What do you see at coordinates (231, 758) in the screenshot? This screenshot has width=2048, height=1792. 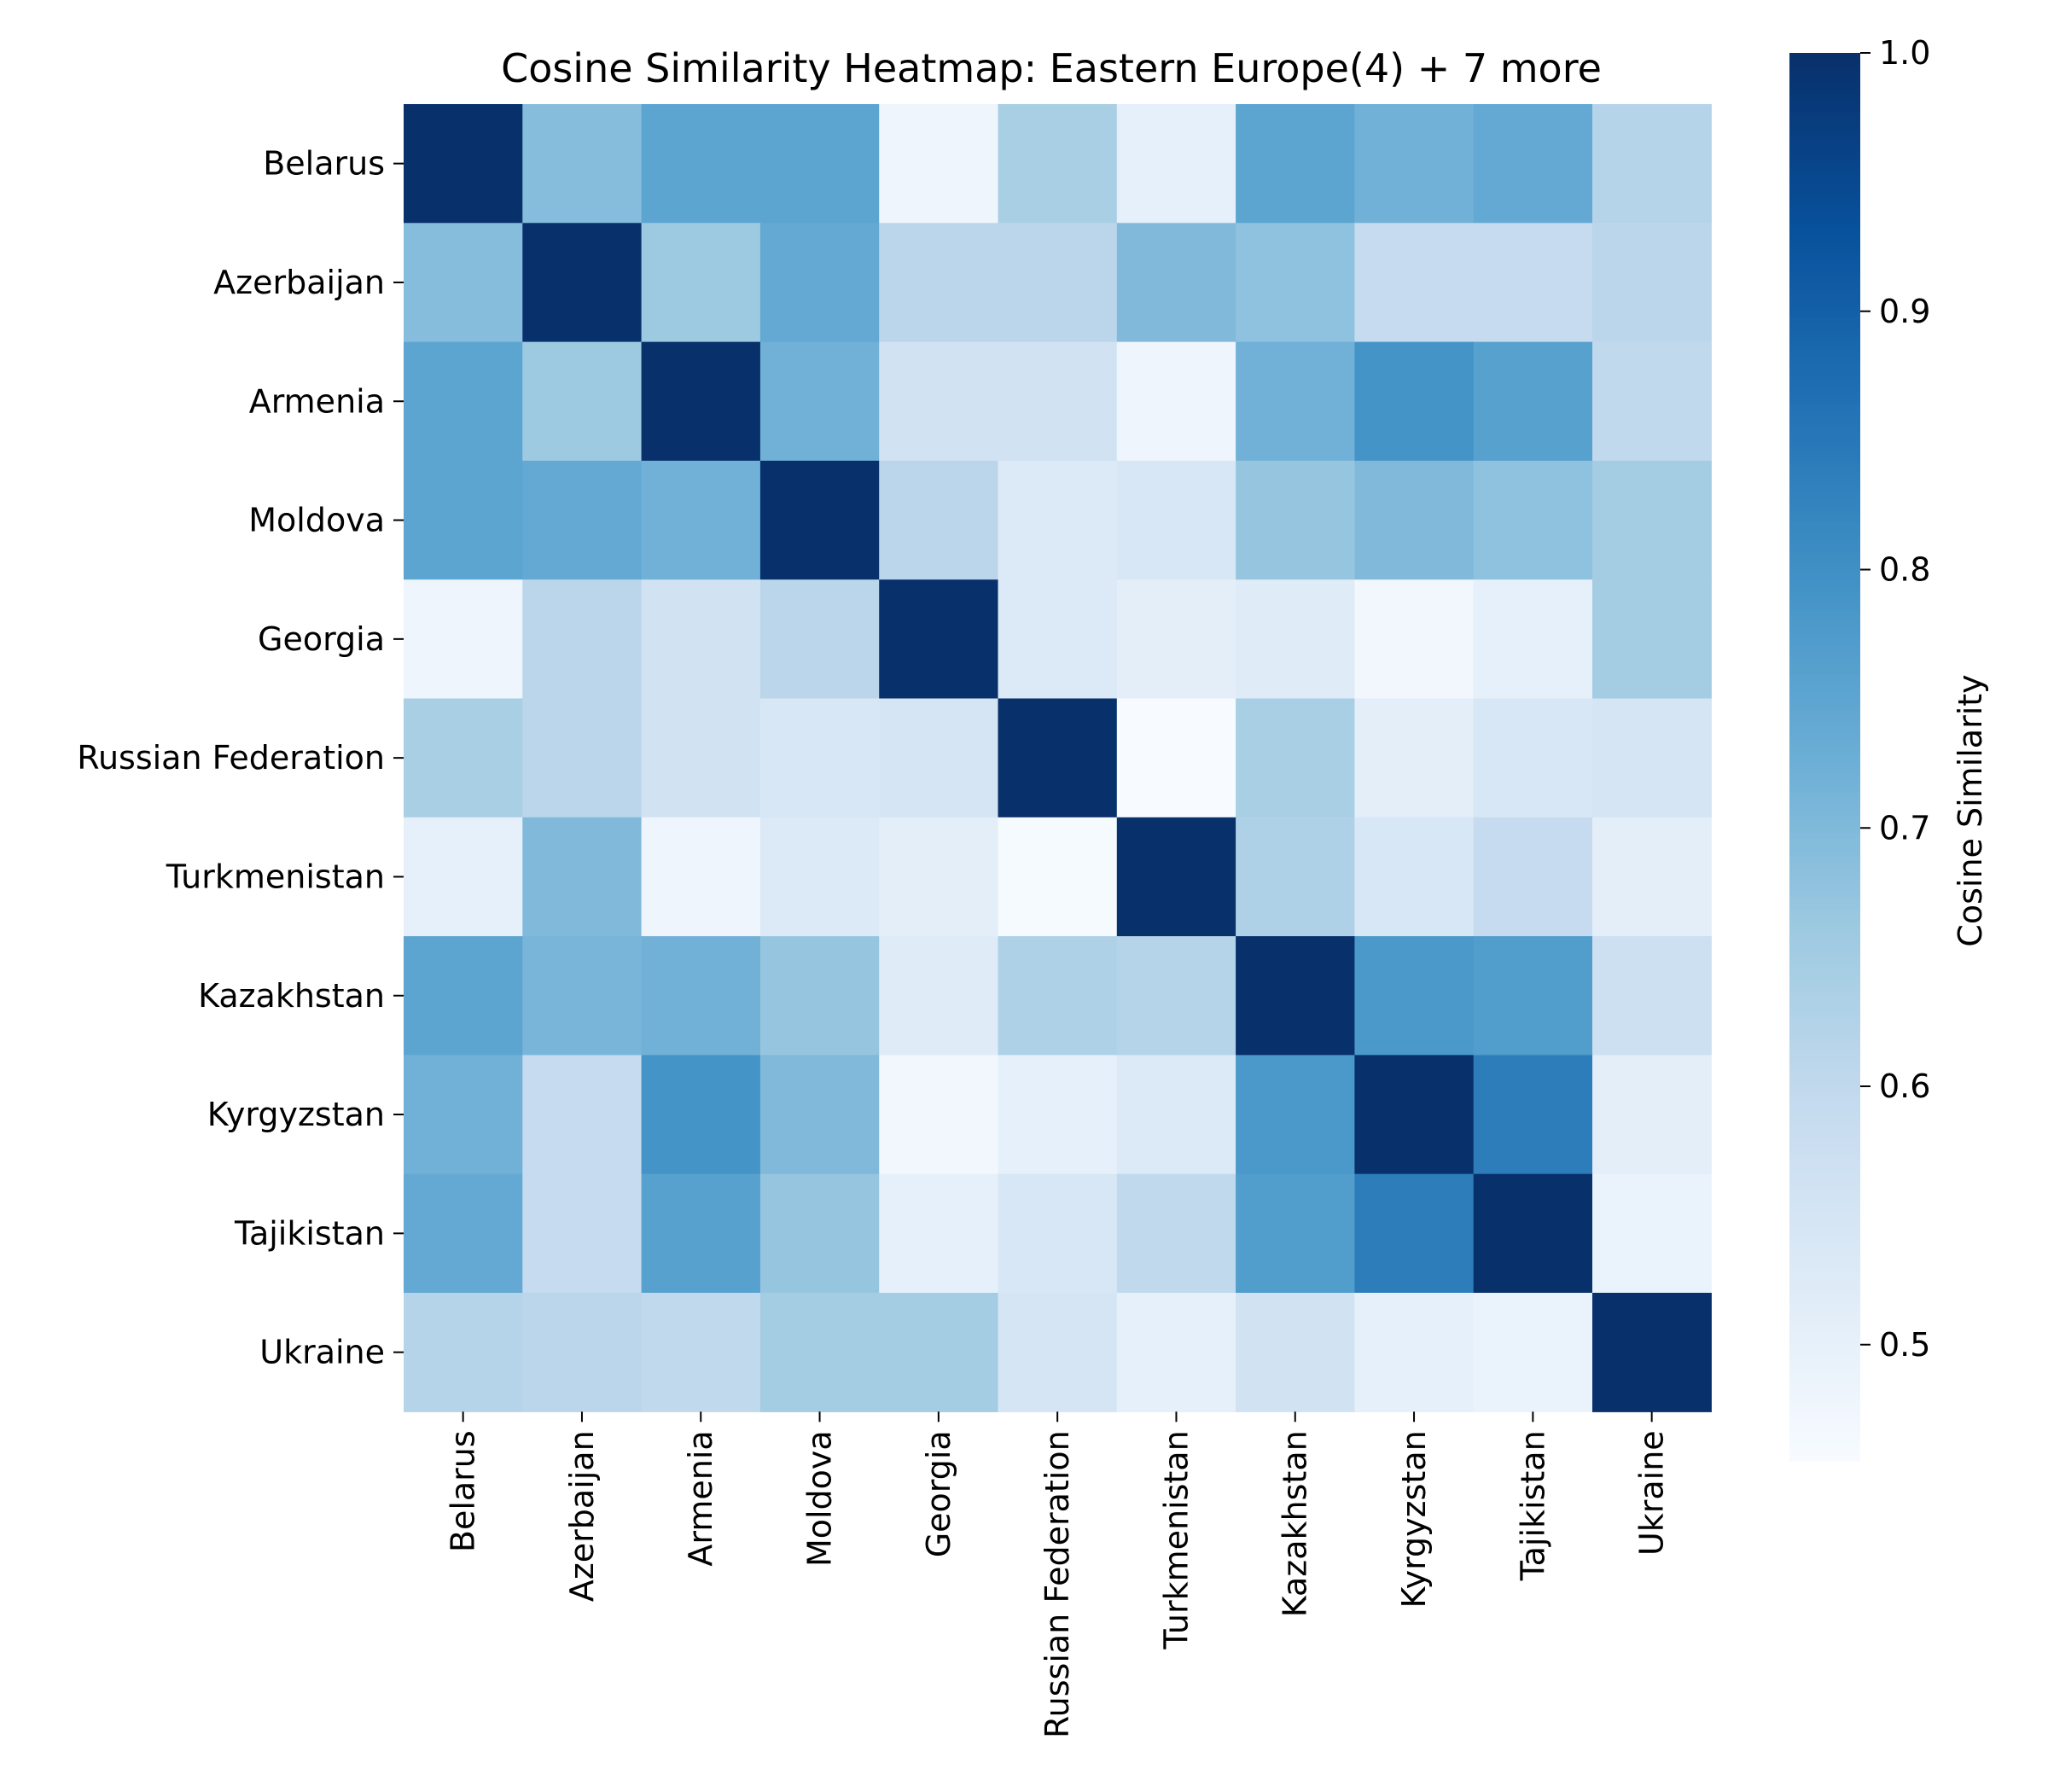 I see `row-label-russian-federation: Russian Federation` at bounding box center [231, 758].